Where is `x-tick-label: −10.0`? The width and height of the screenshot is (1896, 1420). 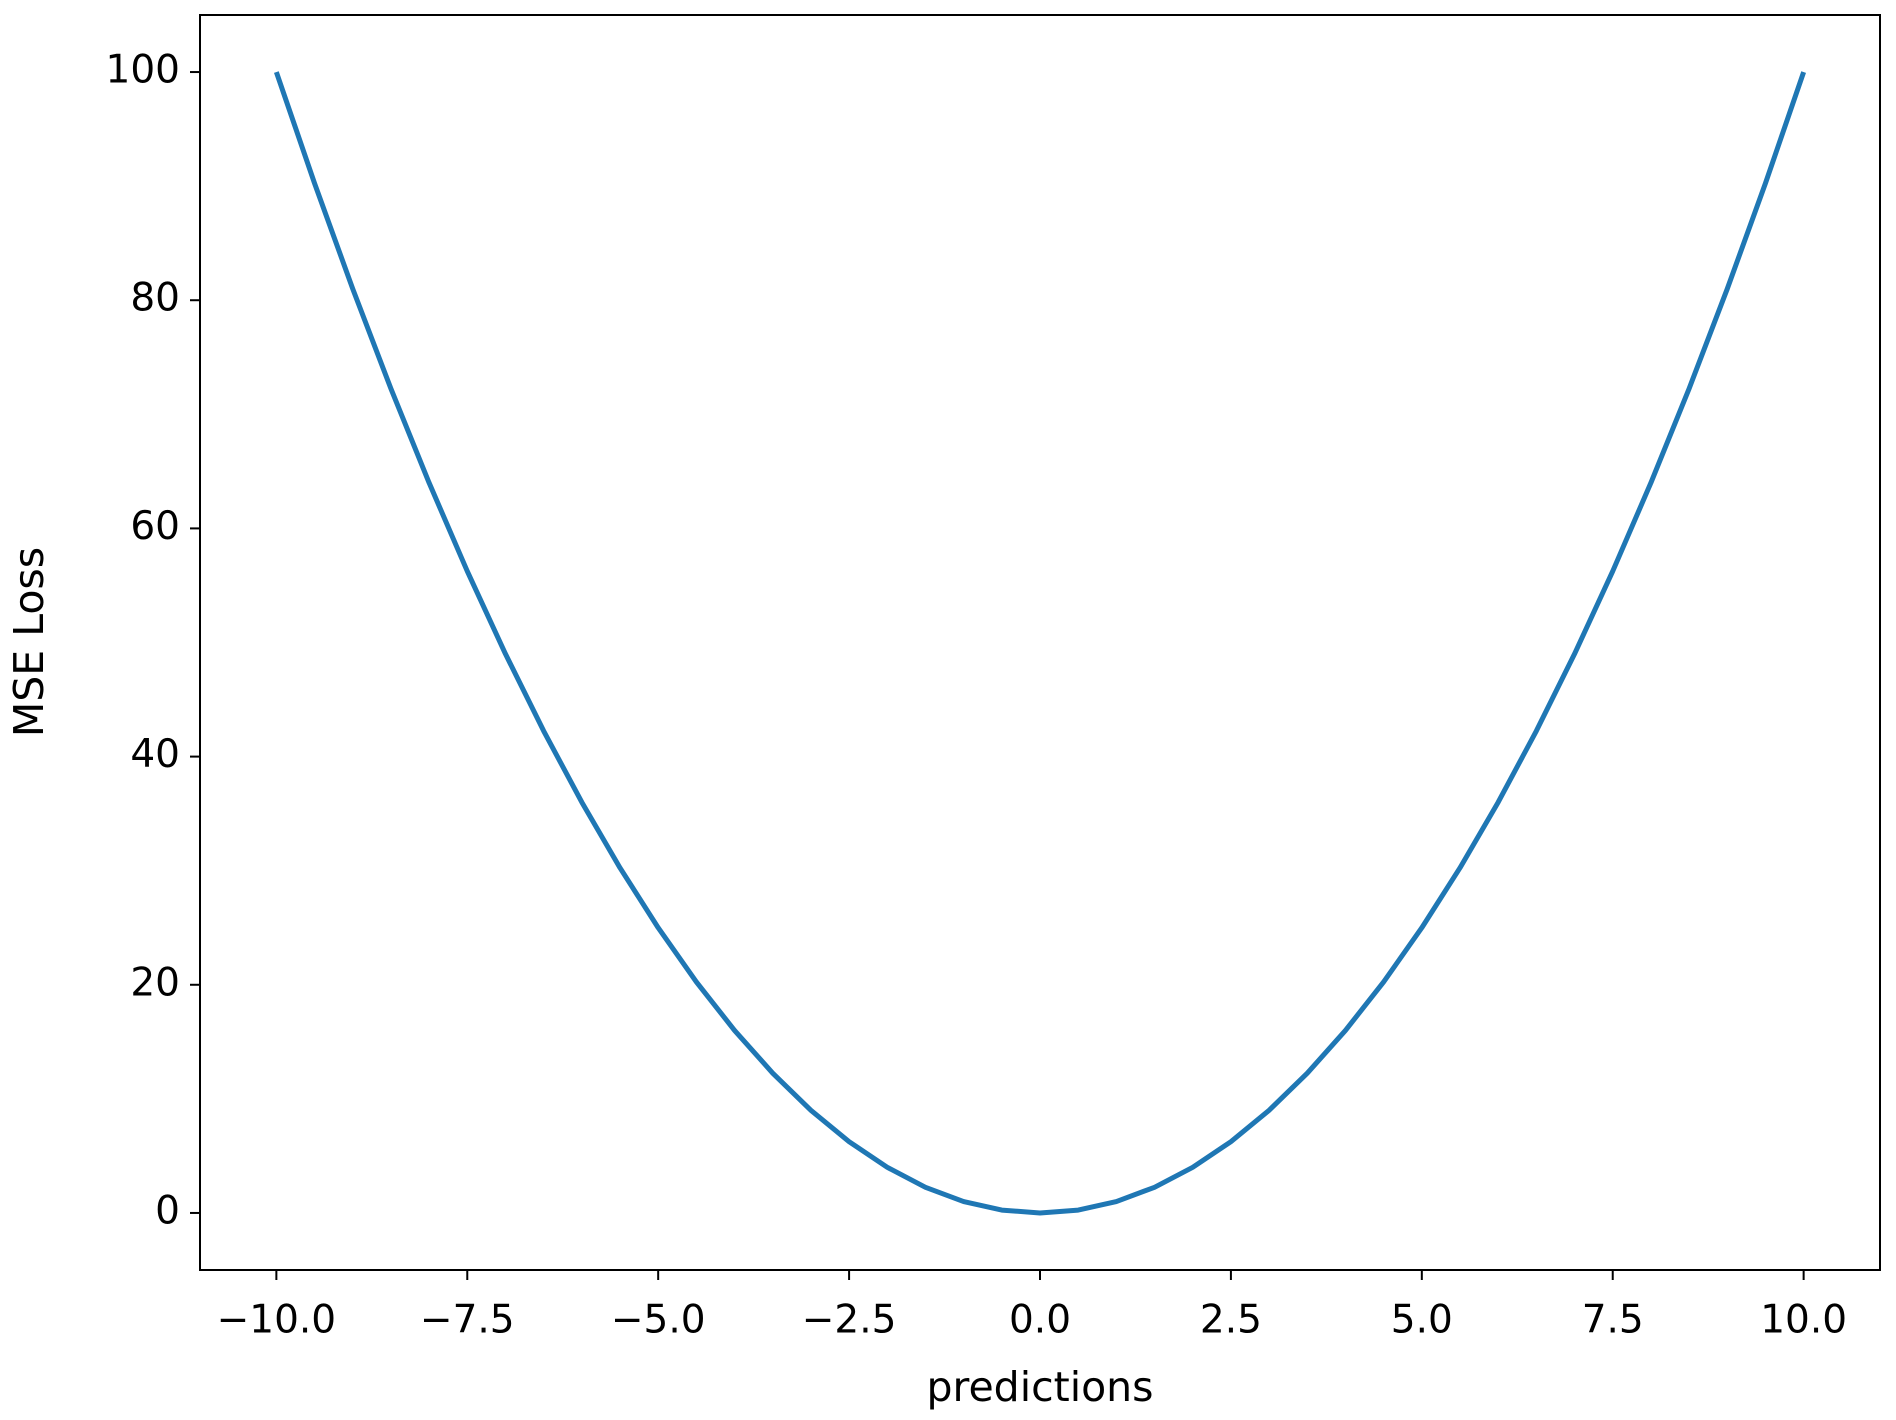 x-tick-label: −10.0 is located at coordinates (277, 1320).